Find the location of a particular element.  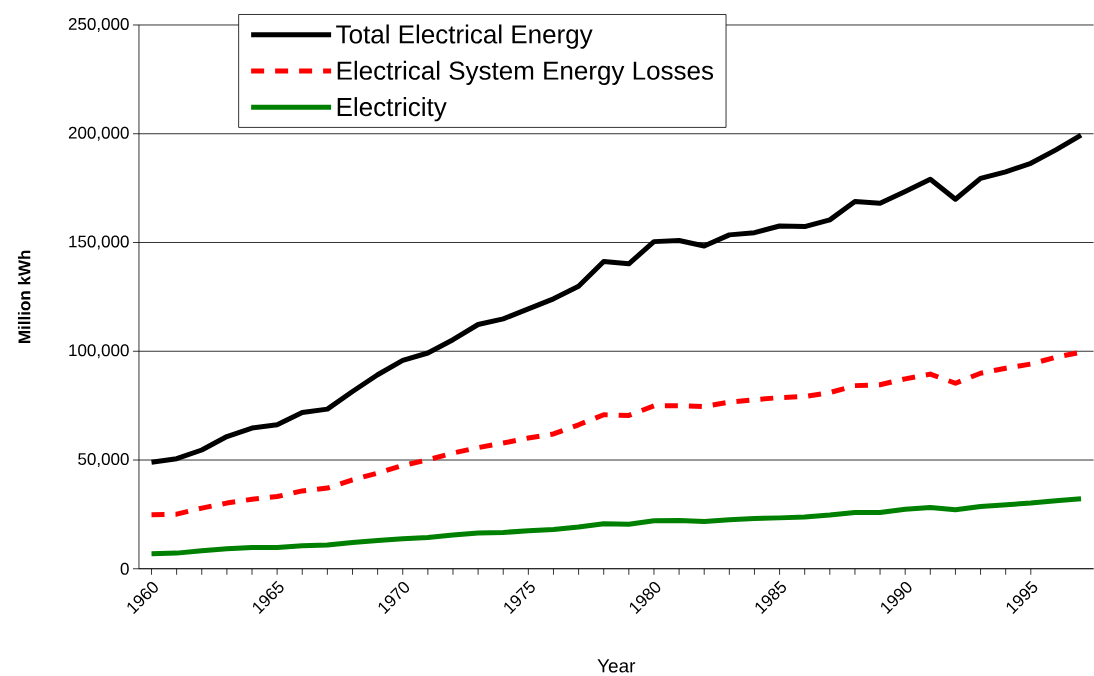

x-axis-title: Year is located at coordinates (616, 666).